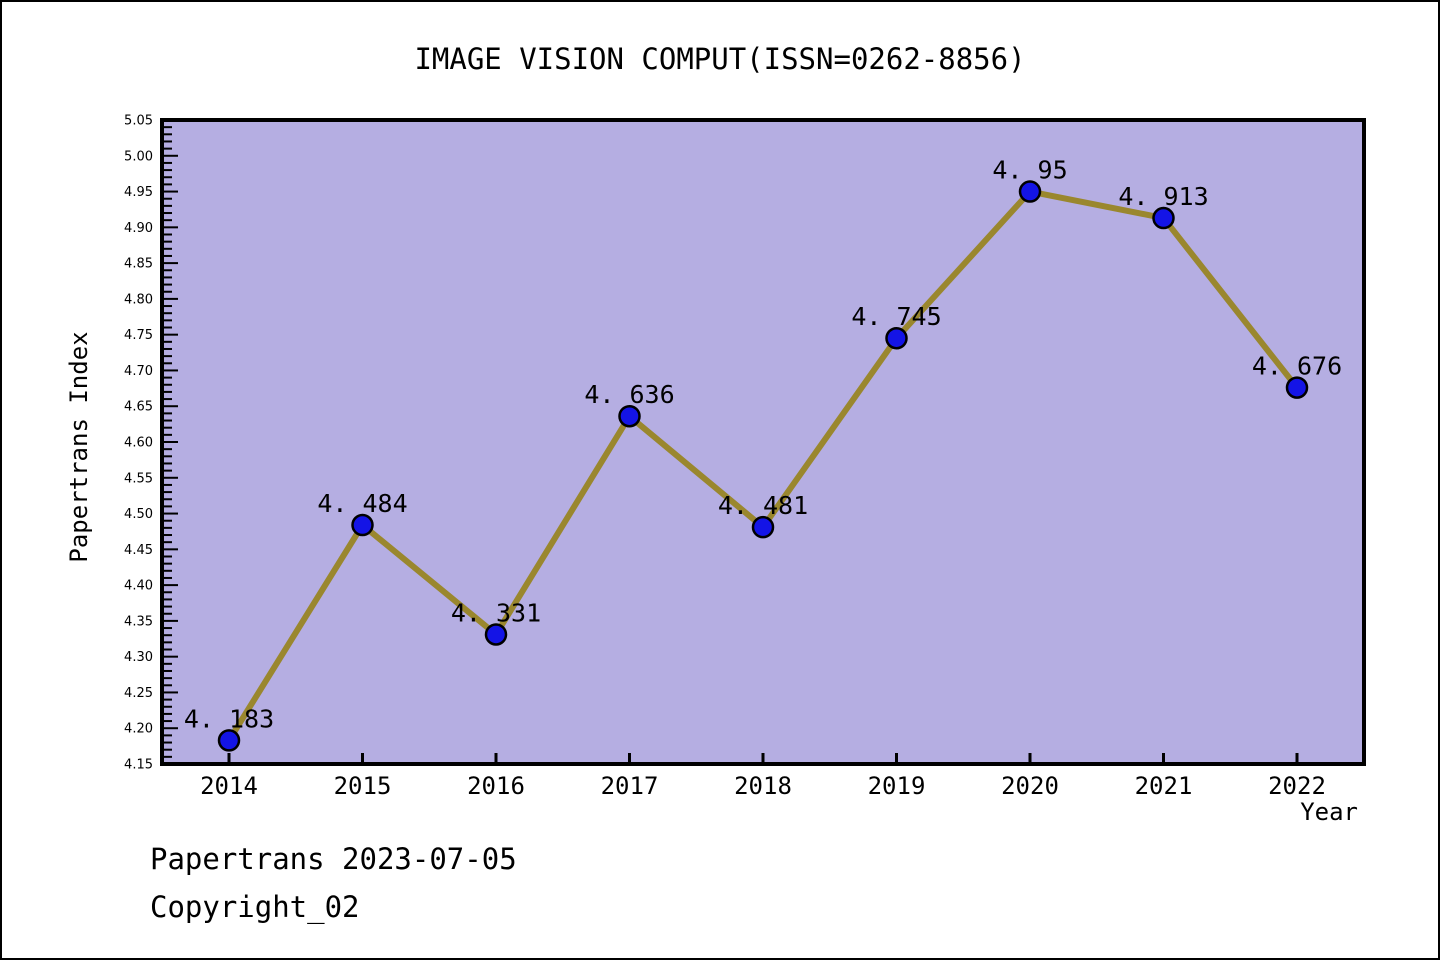 The height and width of the screenshot is (960, 1440). Describe the element at coordinates (138, 335) in the screenshot. I see `y-tick-label: 4.75` at that location.